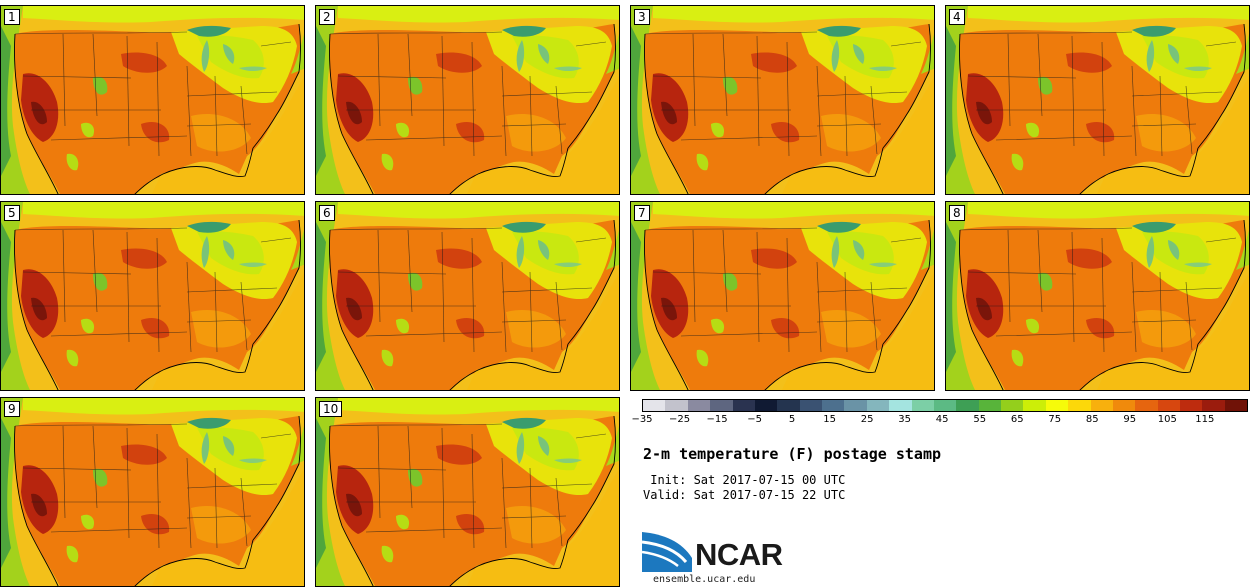 This screenshot has width=1260, height=588. What do you see at coordinates (12, 409) in the screenshot?
I see `member-label: 9` at bounding box center [12, 409].